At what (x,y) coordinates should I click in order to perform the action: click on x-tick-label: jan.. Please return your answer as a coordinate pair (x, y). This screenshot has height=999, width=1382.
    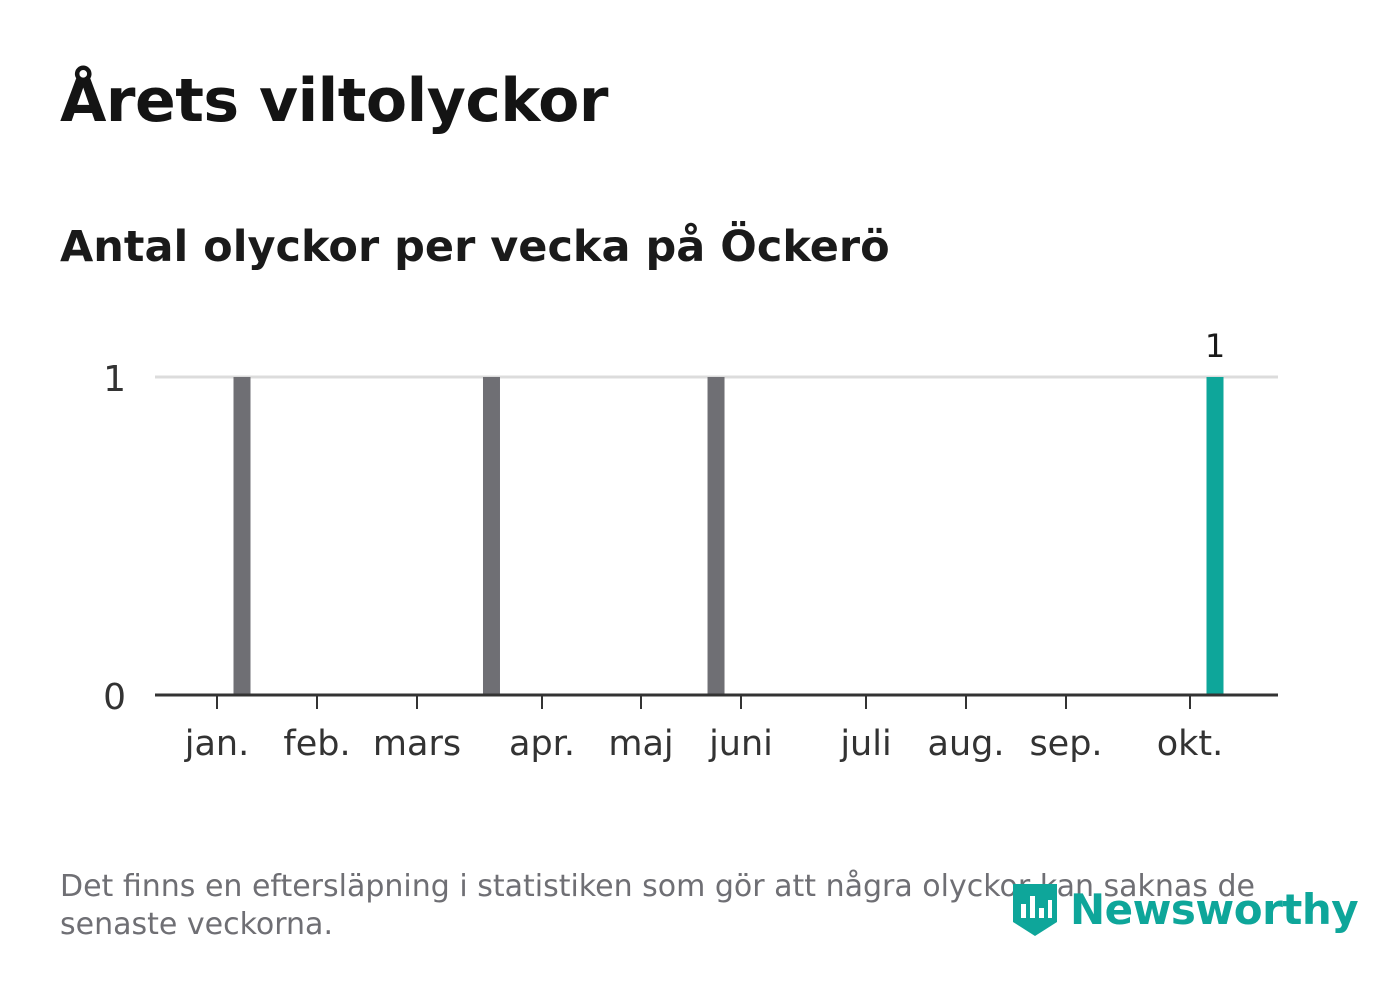
    Looking at the image, I should click on (216, 744).